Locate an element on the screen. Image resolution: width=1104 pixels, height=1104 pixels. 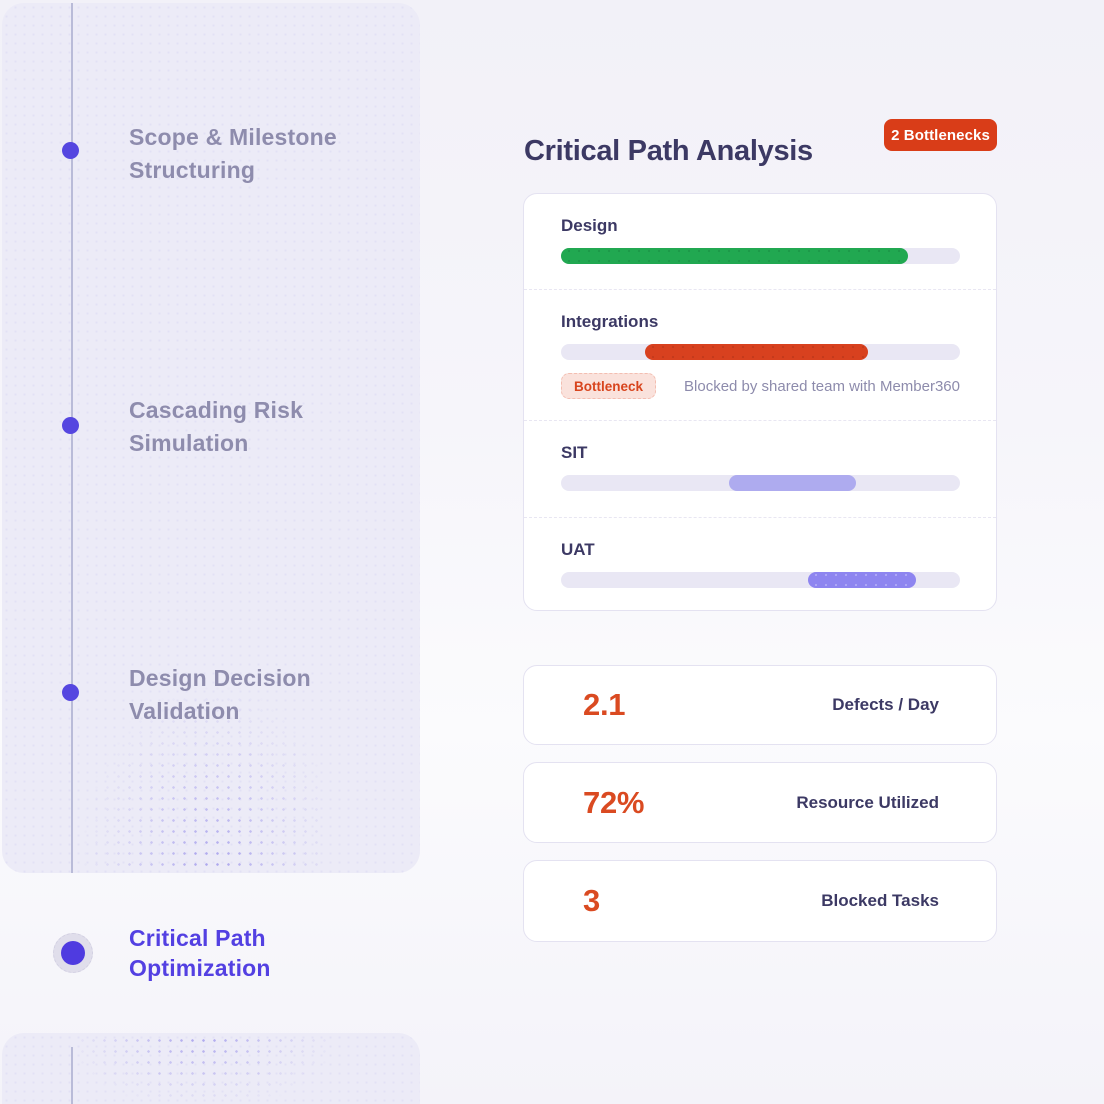
sidebar-item-label: Cascading Risk Simulation is located at coordinates (216, 426).